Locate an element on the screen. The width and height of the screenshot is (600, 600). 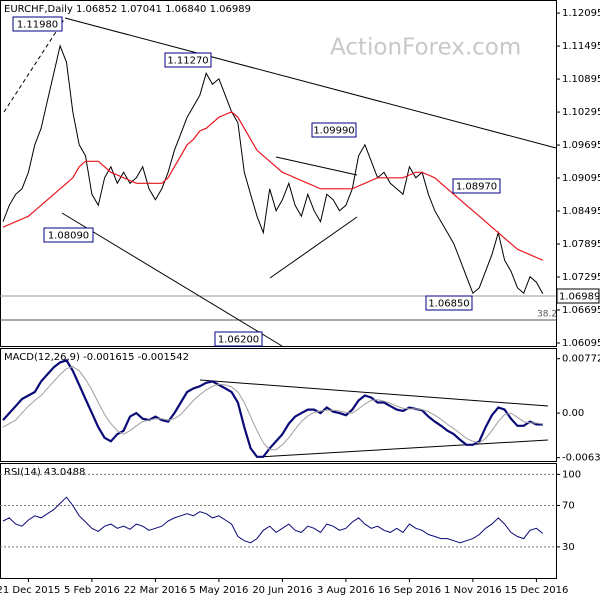
price-label: 1.11270 is located at coordinates (187, 61).